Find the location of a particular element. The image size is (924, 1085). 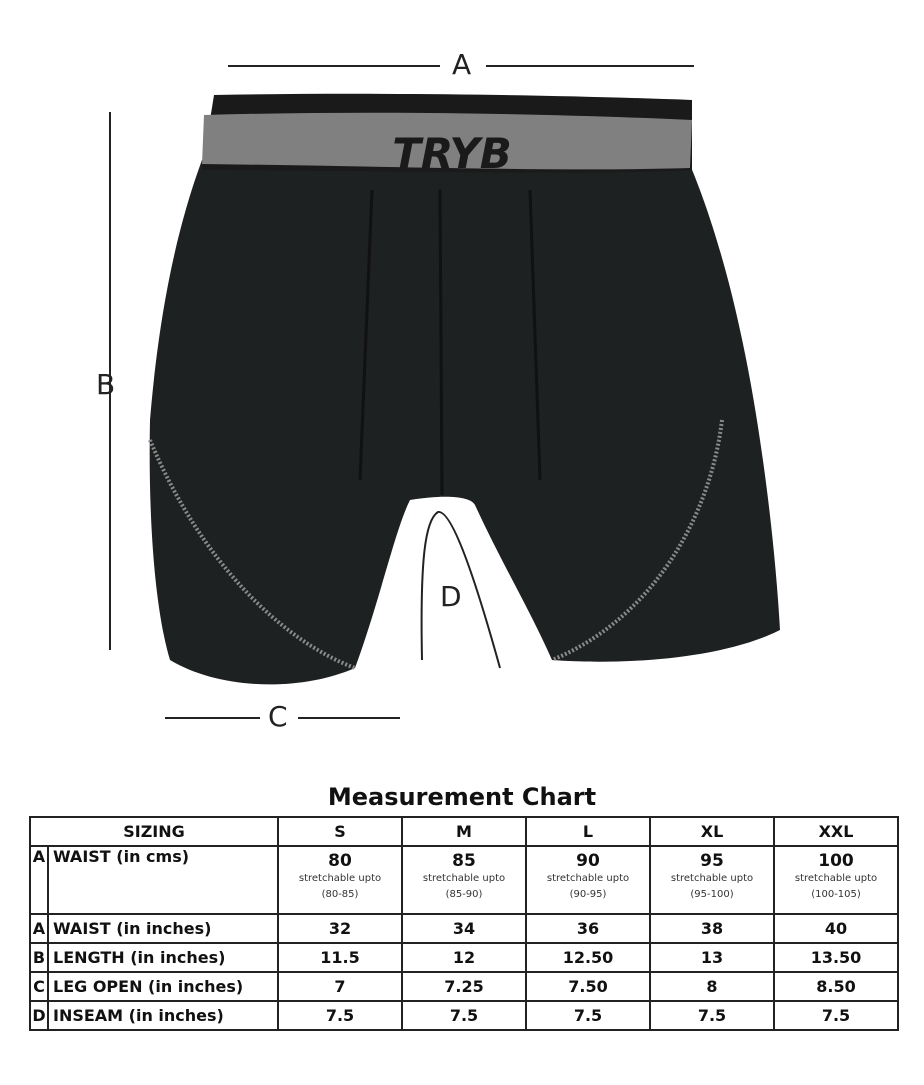

table-cell: 95 stretchable upto (95-100) is located at coordinates (712, 880).